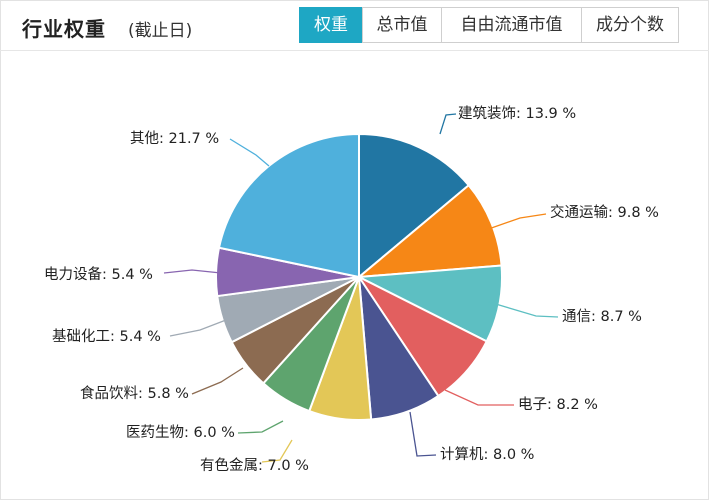  I want to click on slice-label-3: 通信: 8.7 %, so click(602, 316).